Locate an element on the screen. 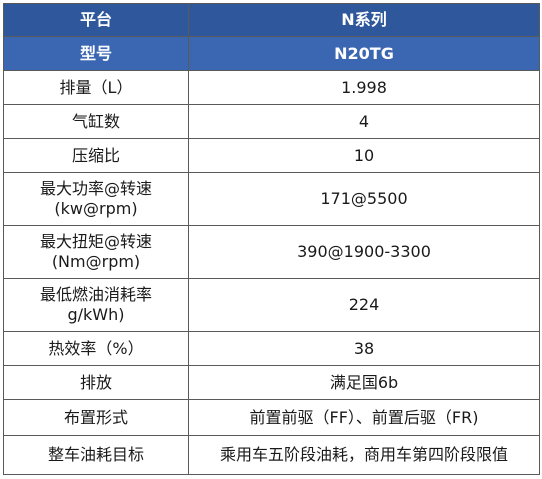 The image size is (542, 479). fuel-target-value: 乘用车五阶段油耗，商用车第四阶段限值 is located at coordinates (364, 455).